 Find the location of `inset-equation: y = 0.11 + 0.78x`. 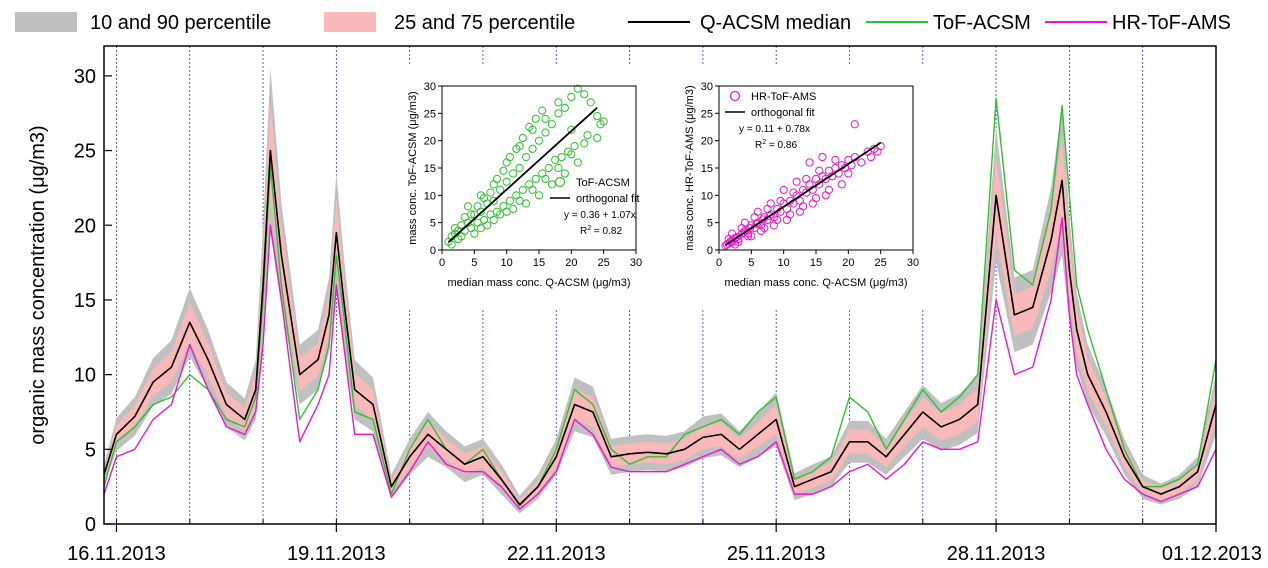

inset-equation: y = 0.11 + 0.78x is located at coordinates (774, 129).